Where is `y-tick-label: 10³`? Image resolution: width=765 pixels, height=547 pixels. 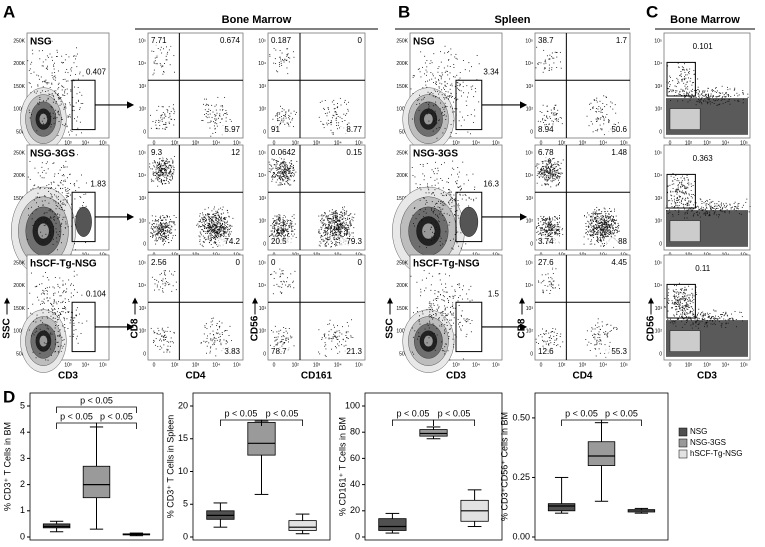
y-tick-label: 10³ is located at coordinates (143, 309).